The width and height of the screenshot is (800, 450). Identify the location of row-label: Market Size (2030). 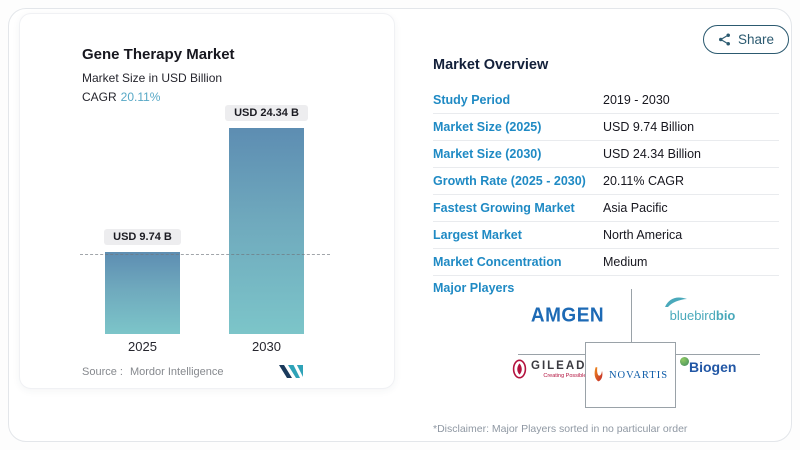
(487, 154).